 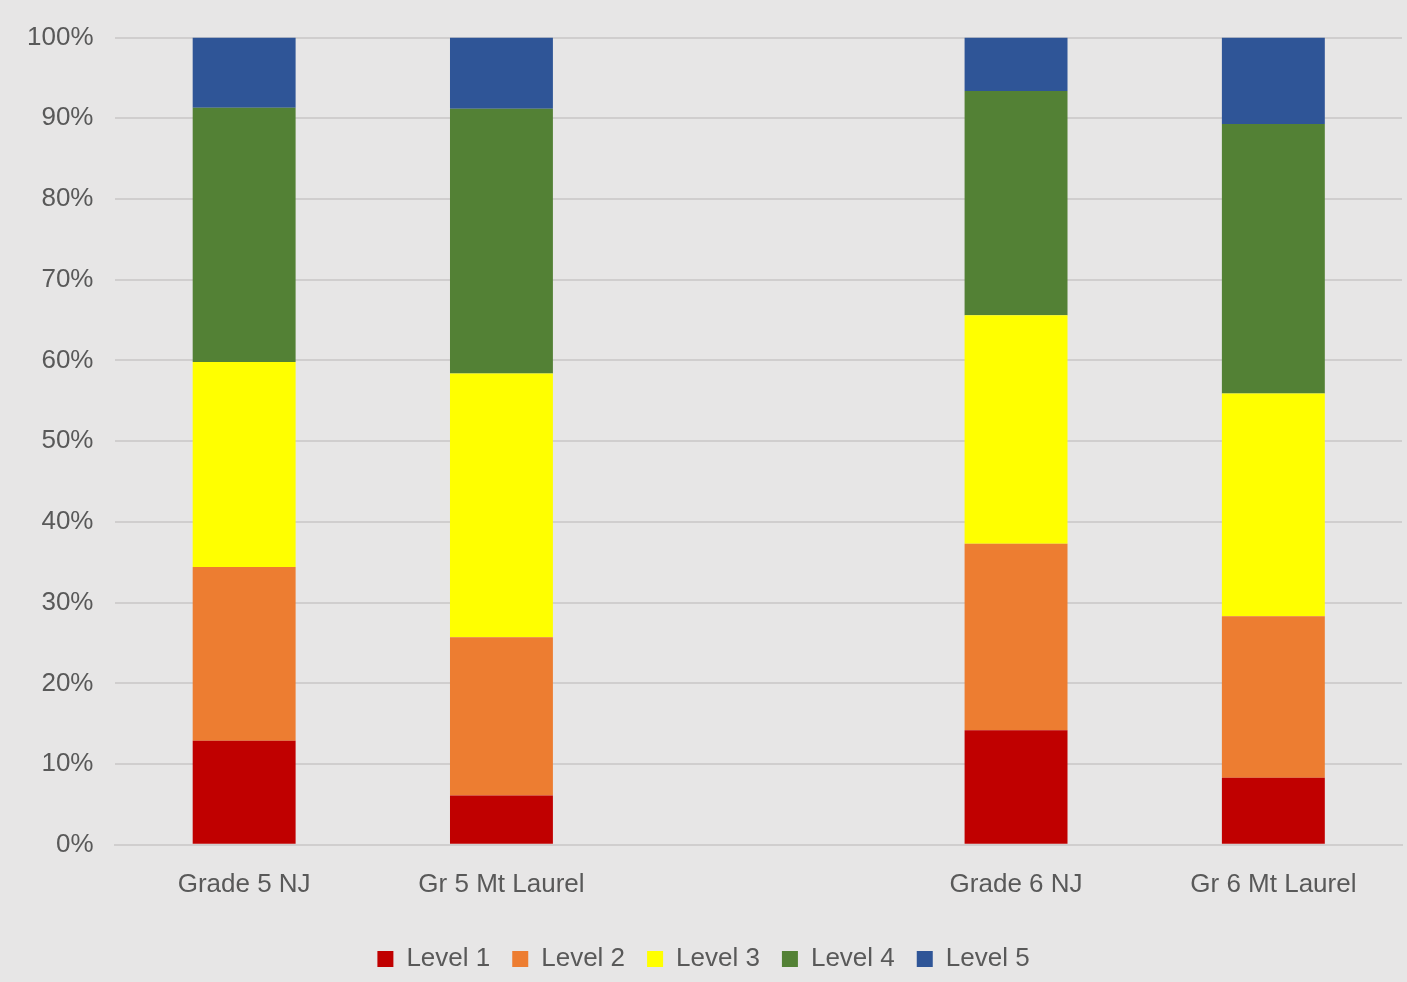 I want to click on y-tick-label: 90%, so click(x=67, y=116).